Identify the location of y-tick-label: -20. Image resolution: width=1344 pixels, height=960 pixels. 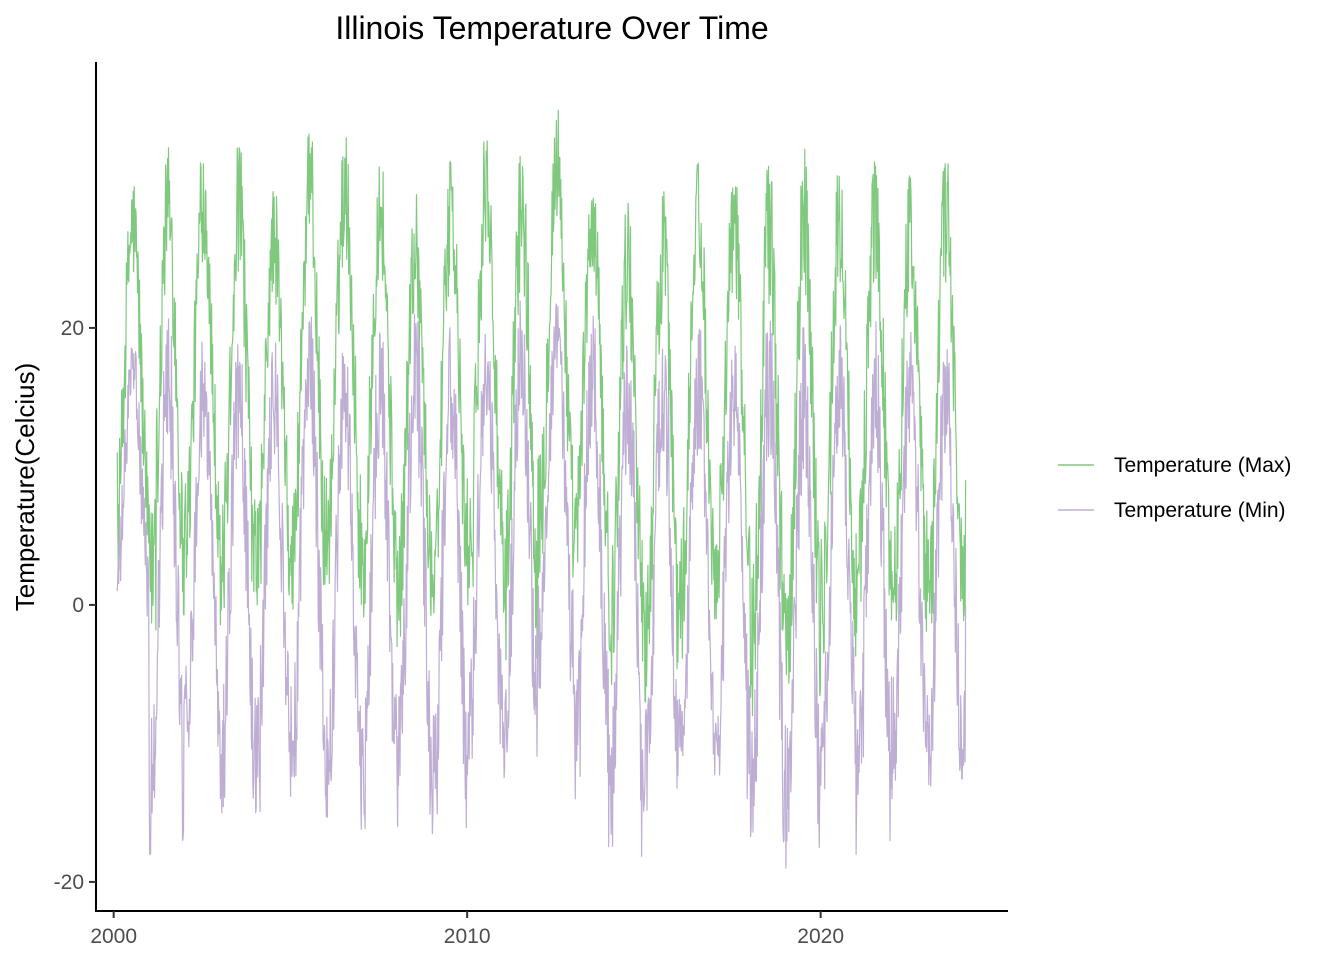
(69, 882).